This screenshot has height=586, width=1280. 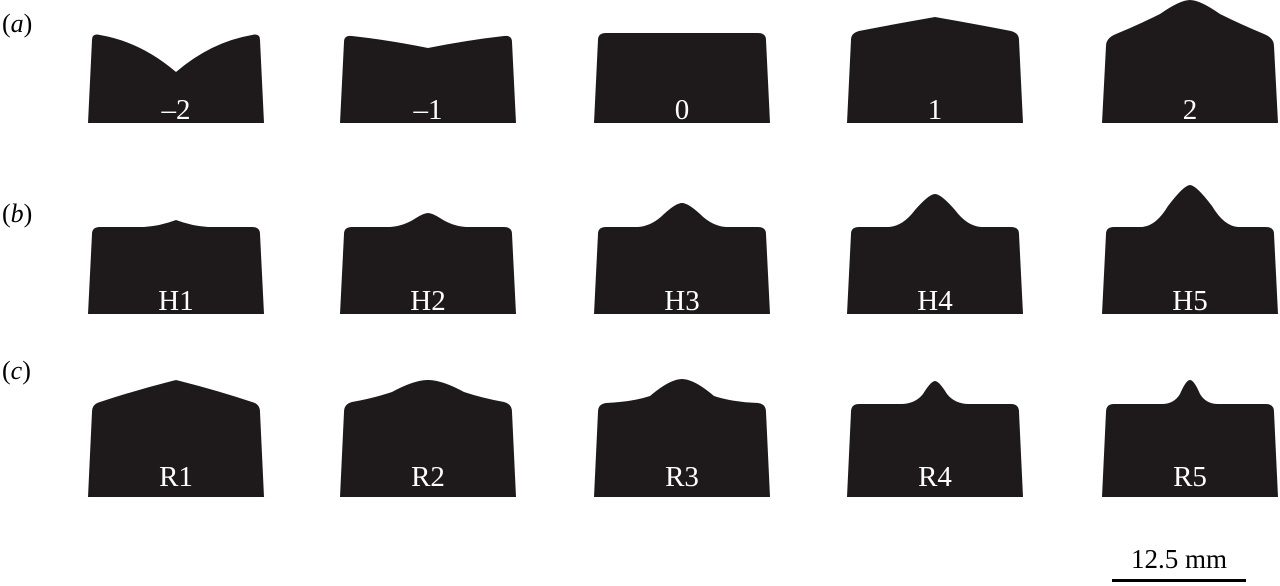 What do you see at coordinates (1190, 61) in the screenshot?
I see `shape-a5-silhouette` at bounding box center [1190, 61].